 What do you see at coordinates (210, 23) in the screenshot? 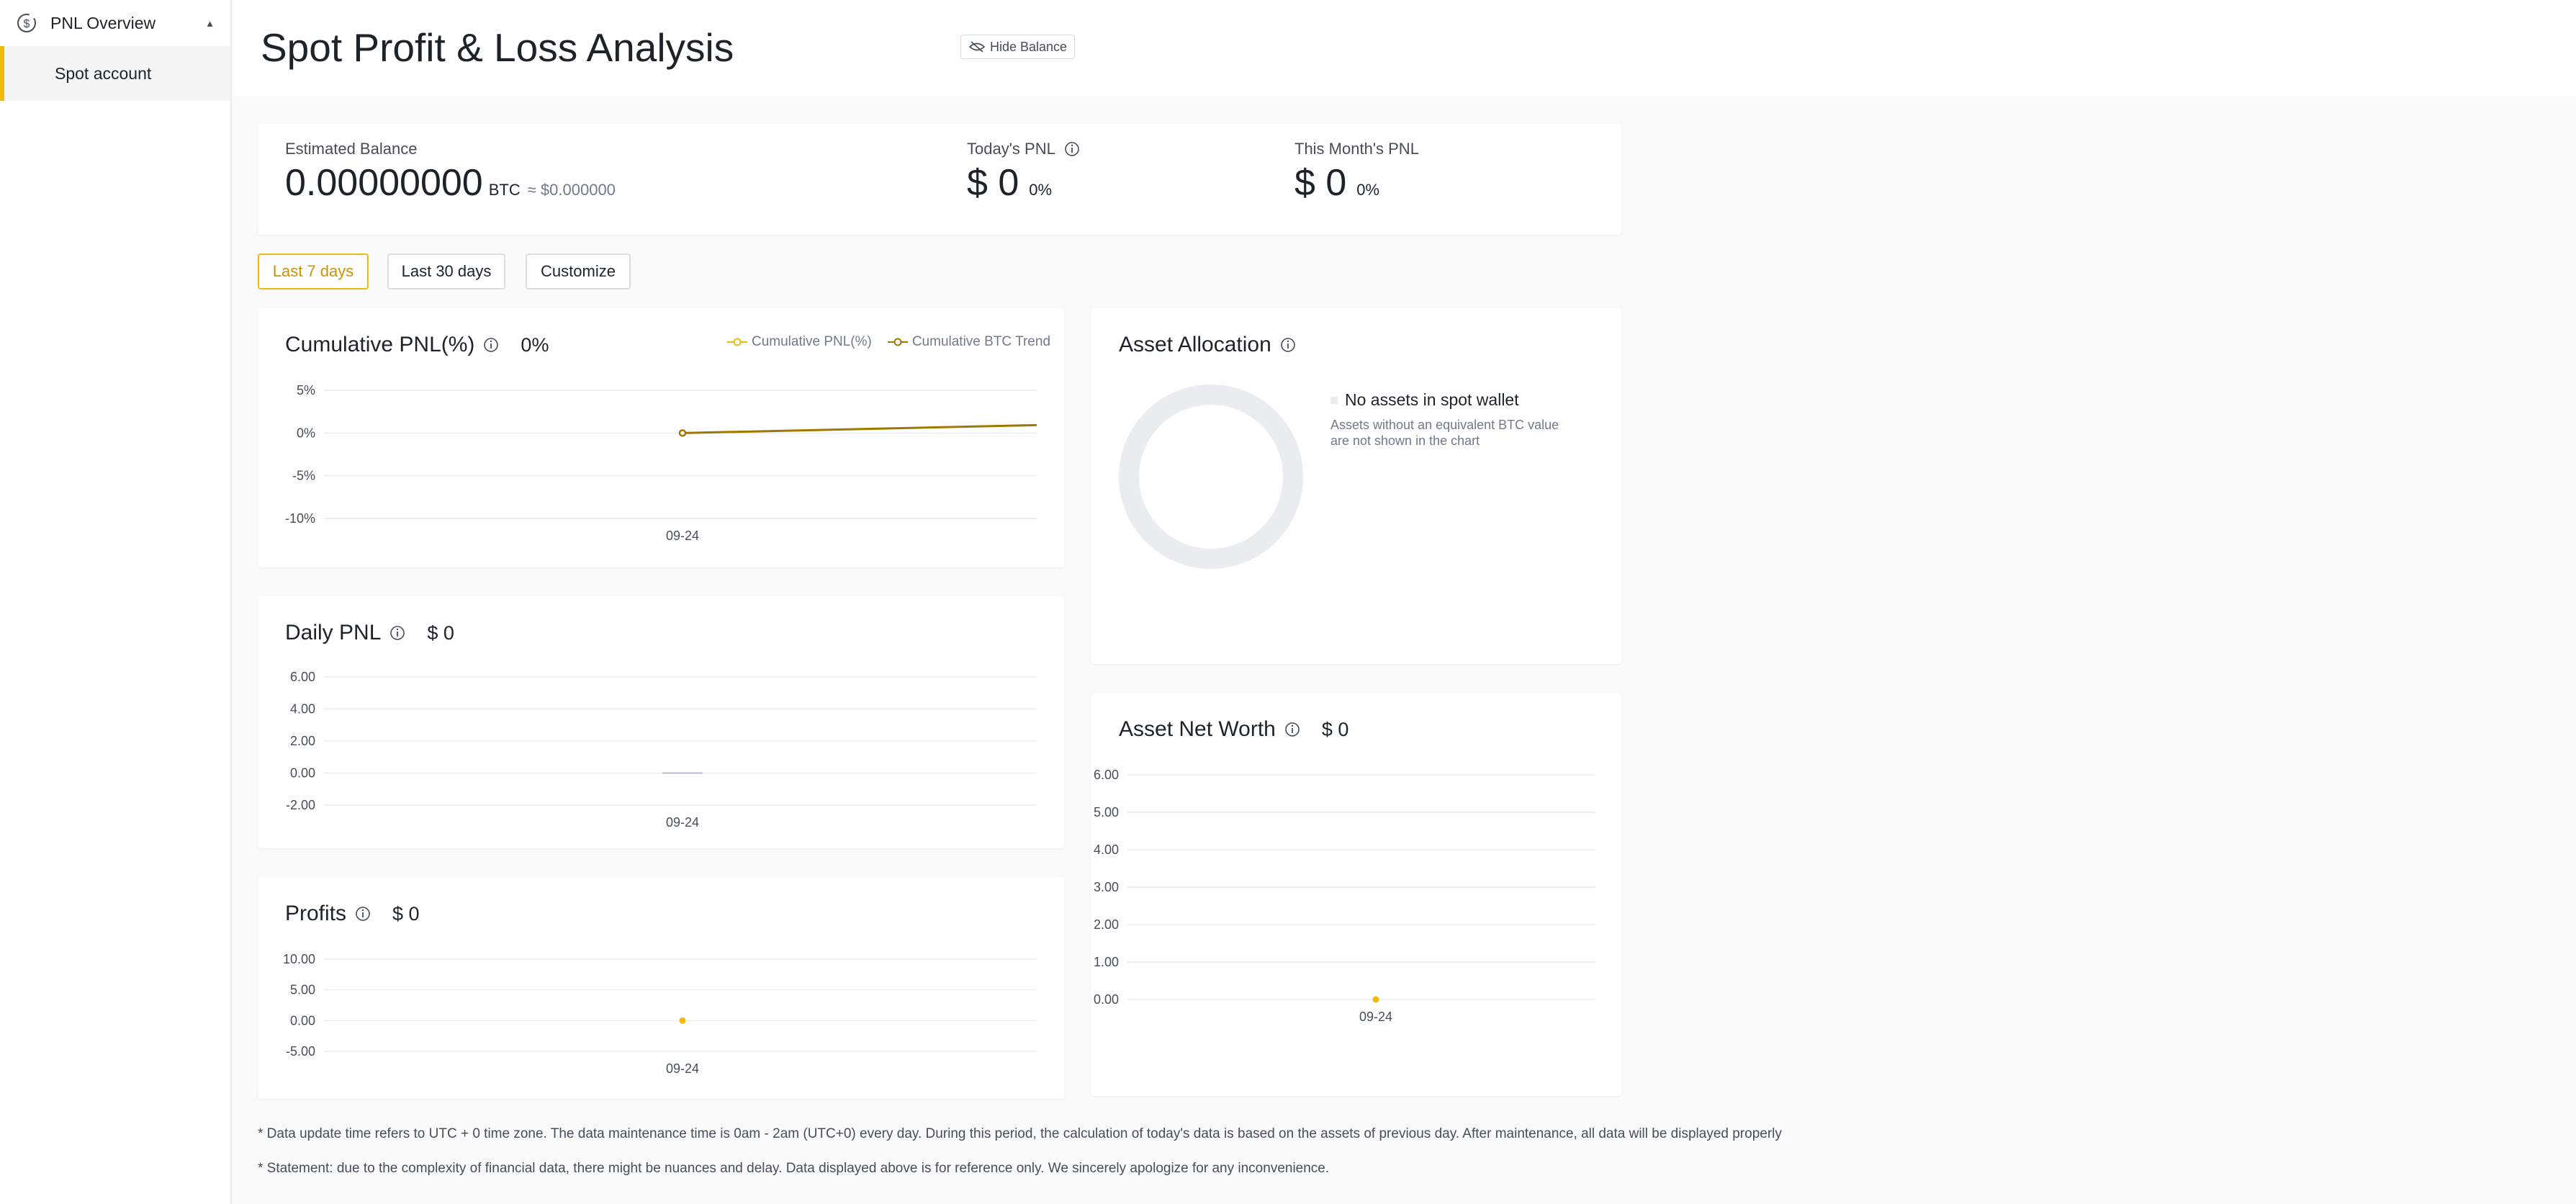
I see `caret-up-icon: ▲` at bounding box center [210, 23].